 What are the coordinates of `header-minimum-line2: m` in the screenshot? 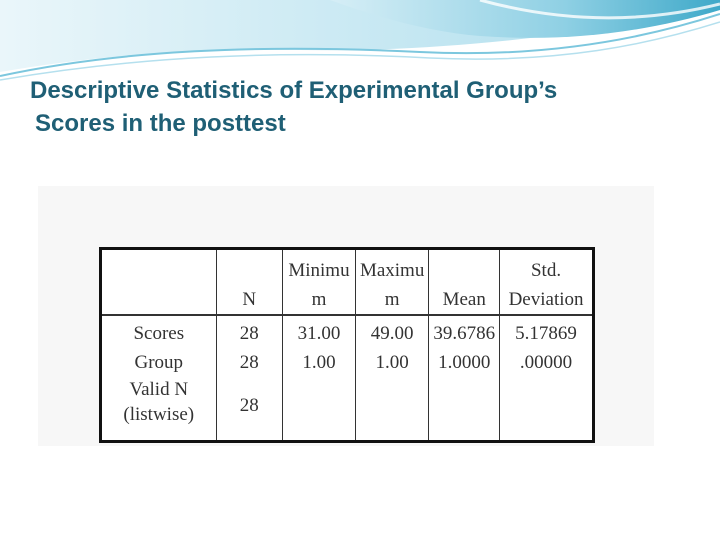 It's located at (319, 299).